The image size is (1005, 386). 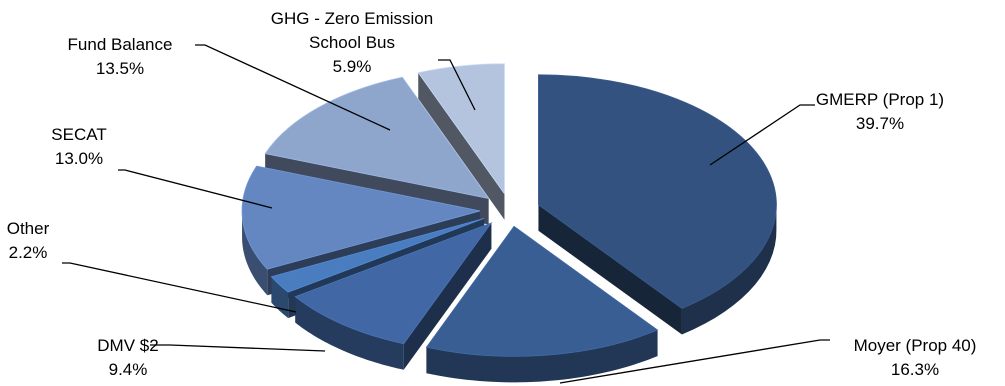 I want to click on slice-label-fund-balance: Fund Balance, so click(x=120, y=44).